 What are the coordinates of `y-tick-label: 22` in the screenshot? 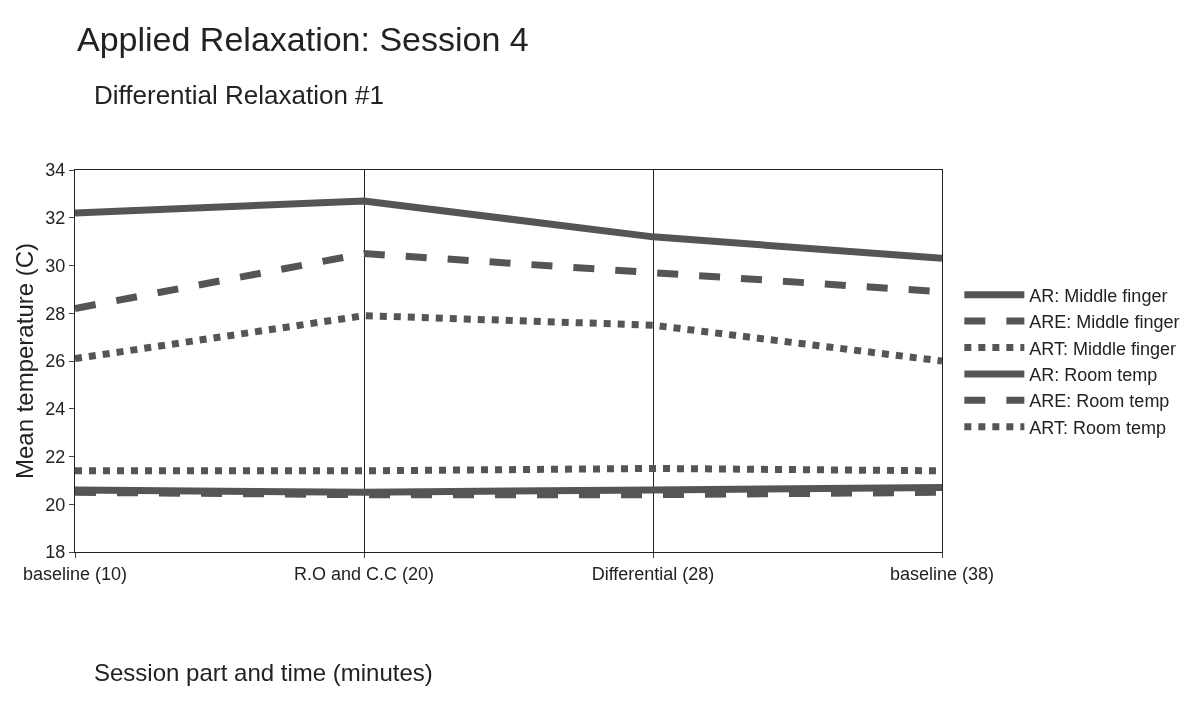 It's located at (55, 456).